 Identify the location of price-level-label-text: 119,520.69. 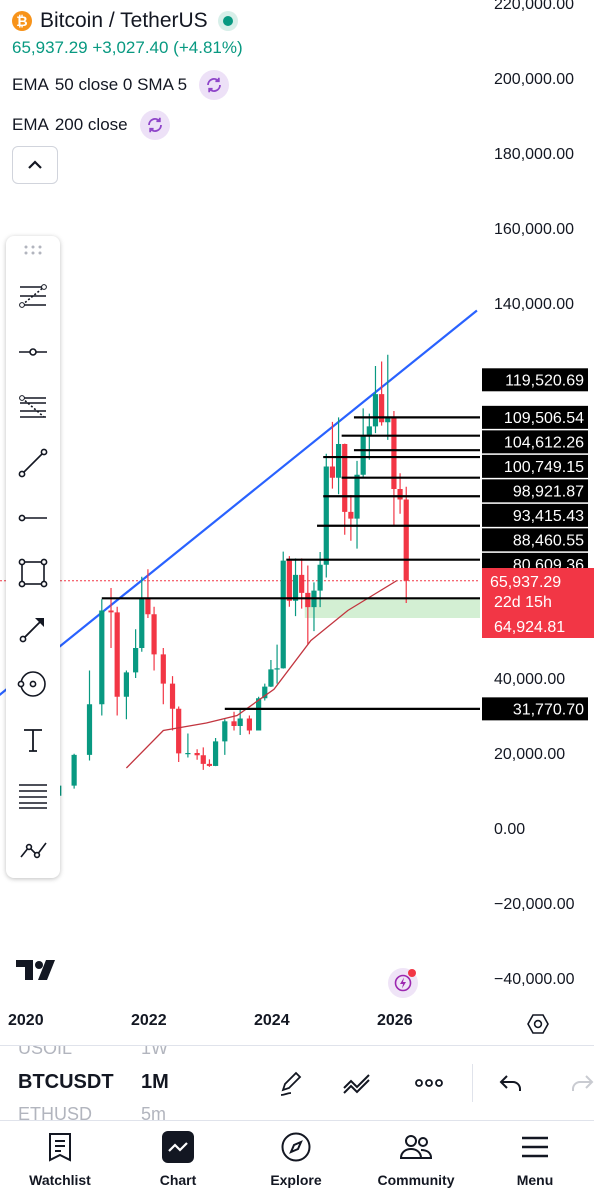
(544, 380).